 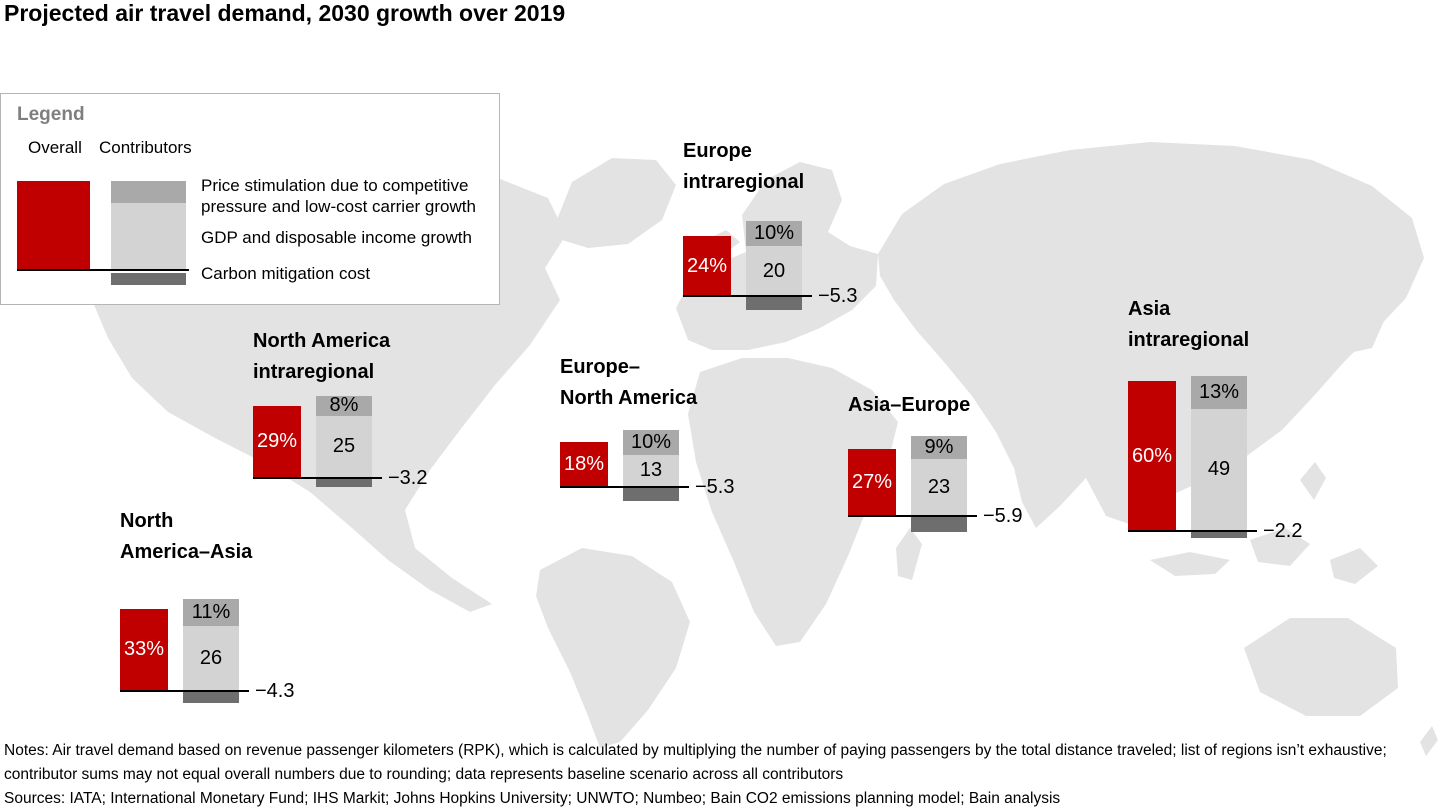 What do you see at coordinates (53, 225) in the screenshot?
I see `legend-overall-swatch` at bounding box center [53, 225].